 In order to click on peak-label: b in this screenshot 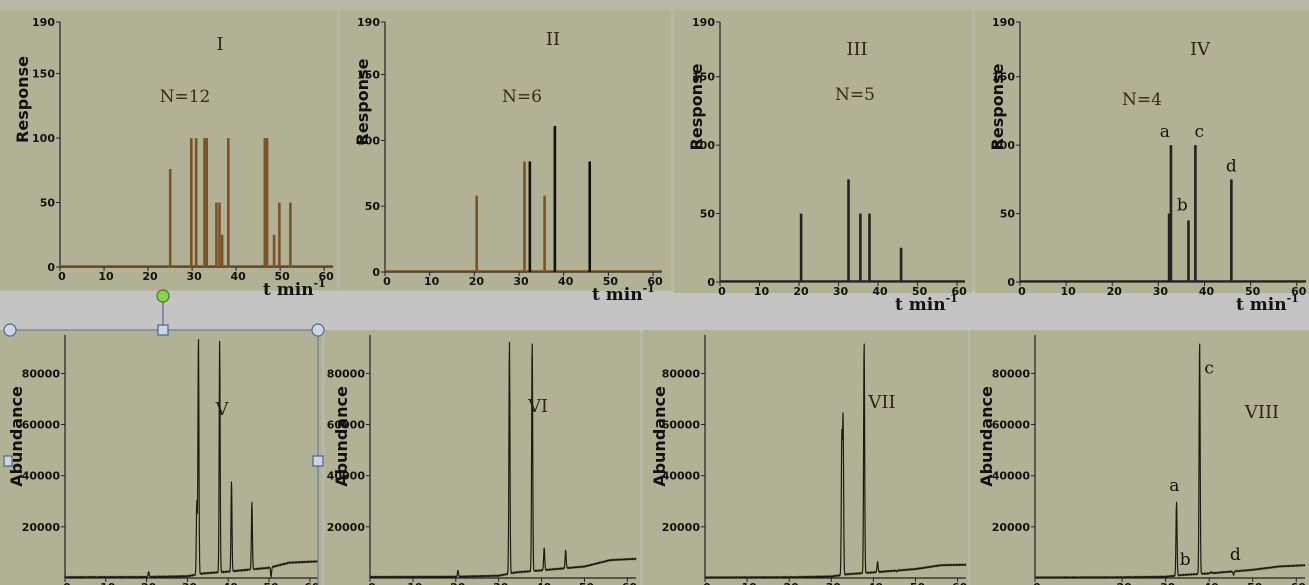, I will do `click(1185, 560)`.